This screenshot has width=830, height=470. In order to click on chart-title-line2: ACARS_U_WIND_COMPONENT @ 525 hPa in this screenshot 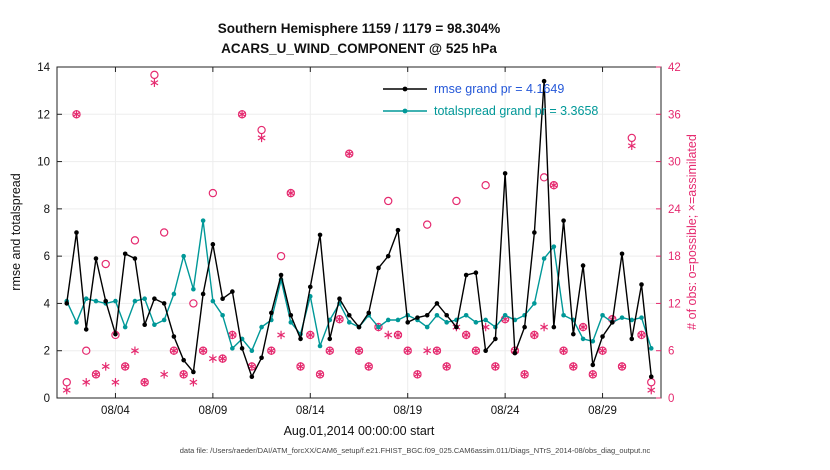, I will do `click(359, 48)`.